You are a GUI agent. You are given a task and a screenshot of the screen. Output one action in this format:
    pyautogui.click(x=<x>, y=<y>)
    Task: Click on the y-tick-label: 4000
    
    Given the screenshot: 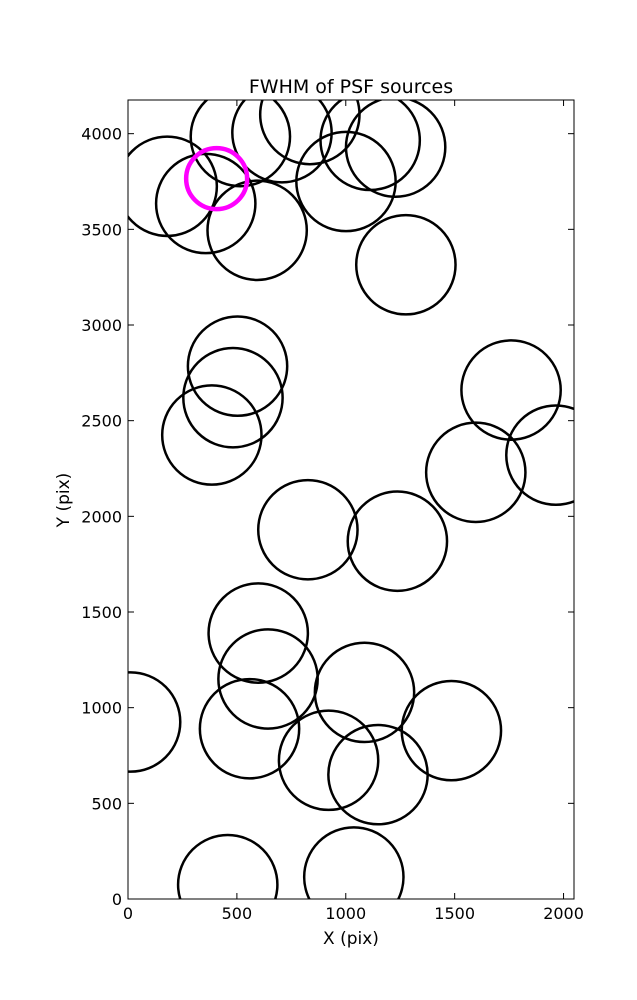 What is the action you would take?
    pyautogui.click(x=101, y=134)
    